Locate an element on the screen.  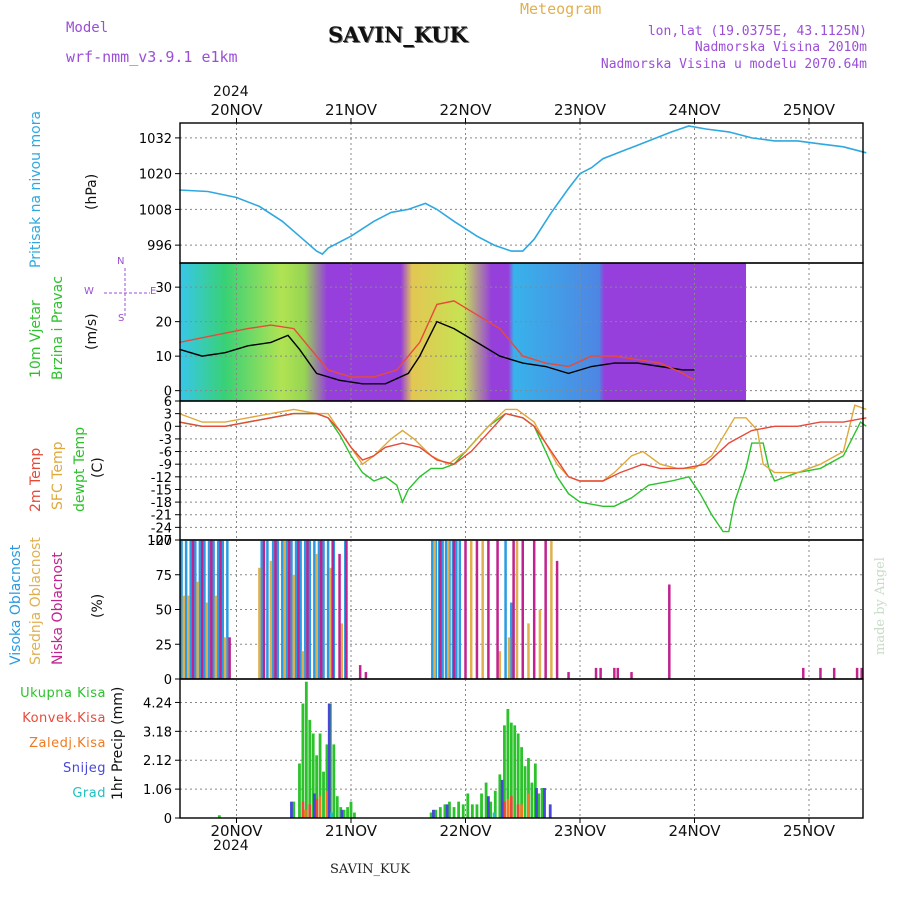
y-tick-label: 6 is located at coordinates (168, 402).